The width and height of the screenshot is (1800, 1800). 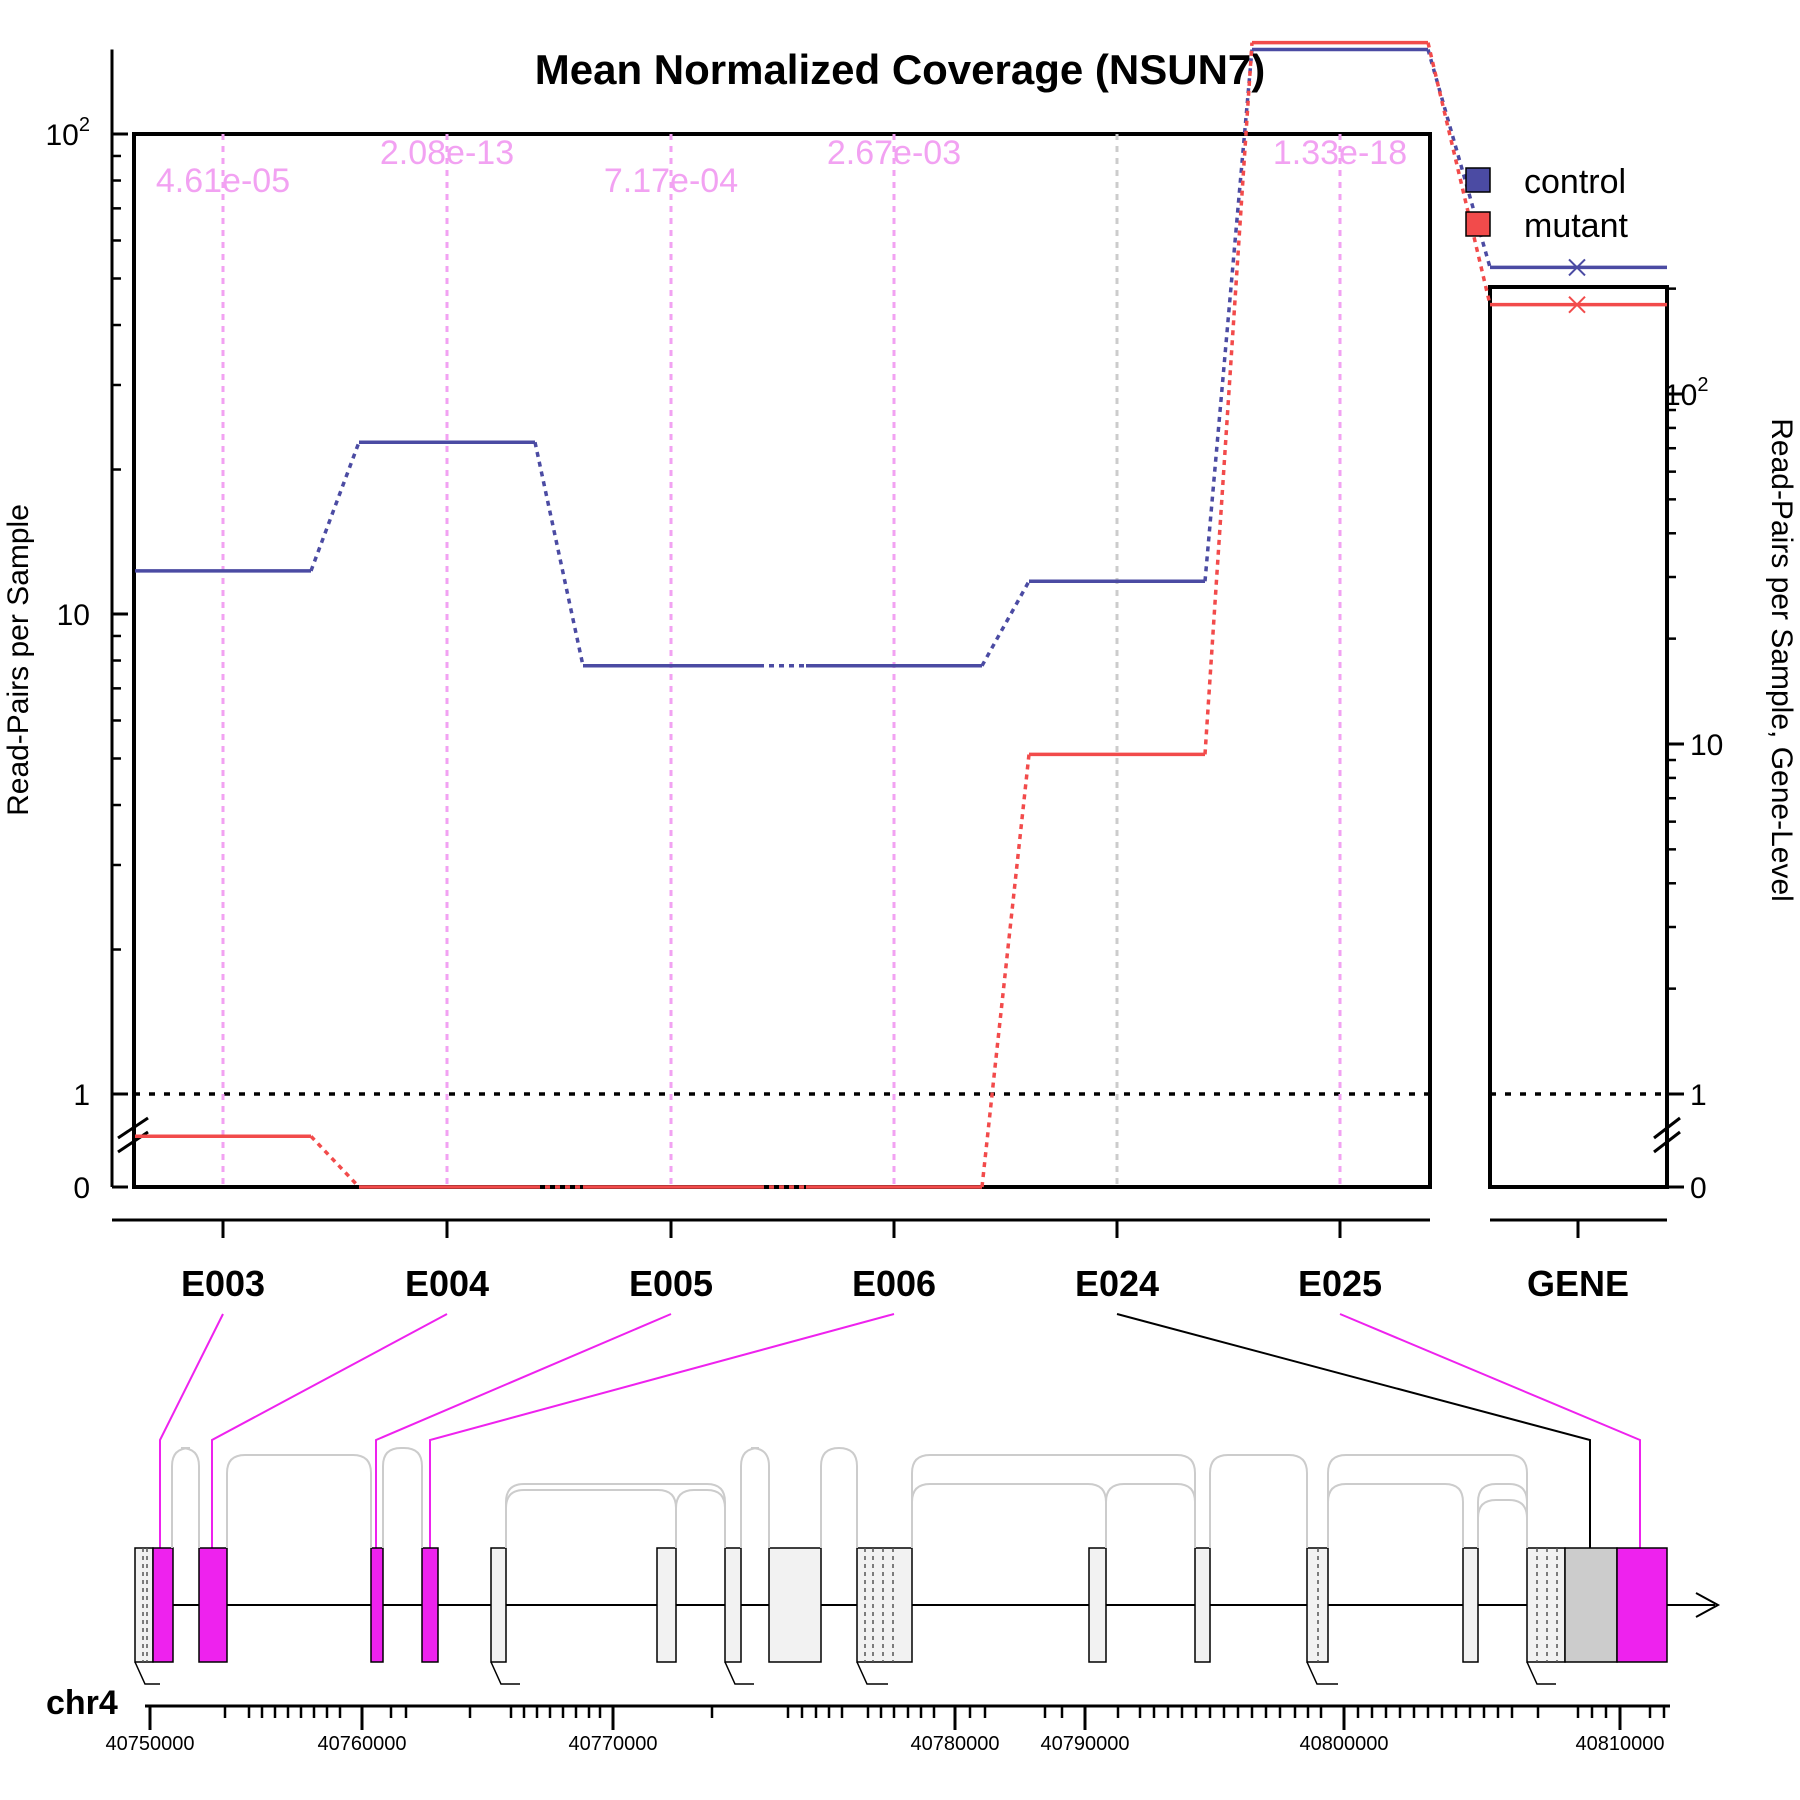 What do you see at coordinates (362, 1744) in the screenshot?
I see `genomic-tick-label: 40760000` at bounding box center [362, 1744].